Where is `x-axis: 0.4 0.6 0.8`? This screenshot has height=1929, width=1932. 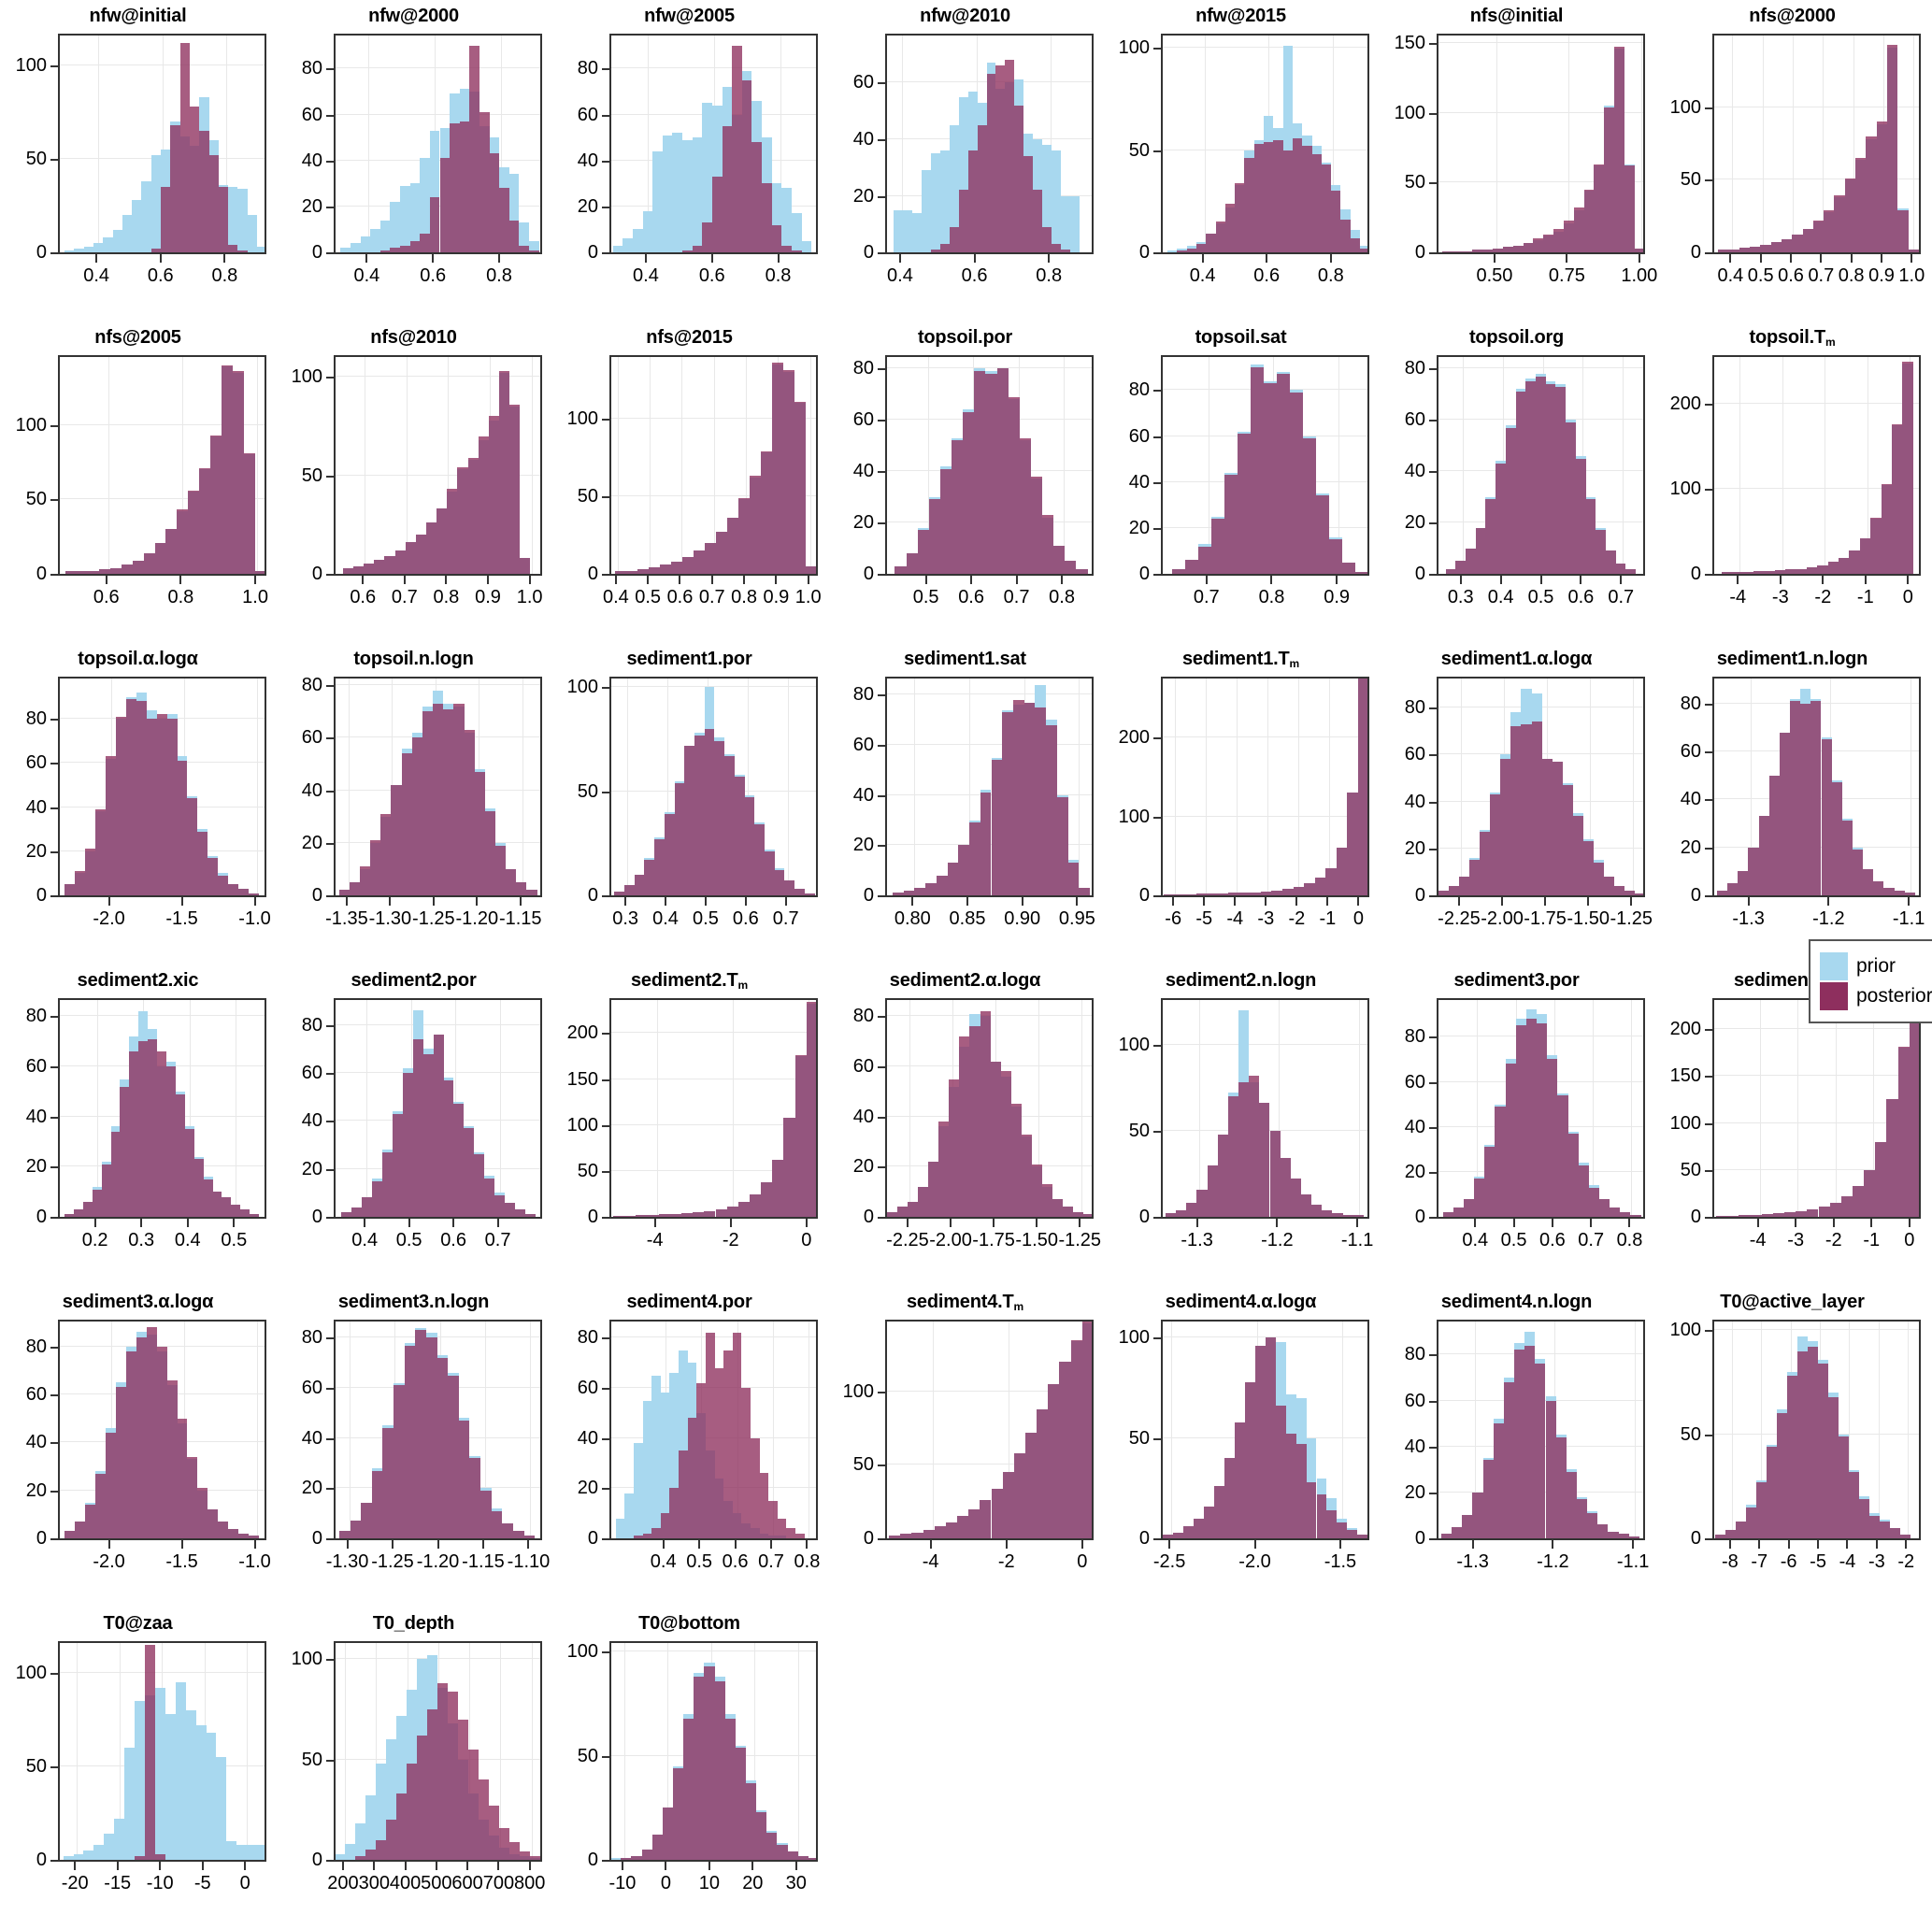 x-axis: 0.4 0.6 0.8 is located at coordinates (1265, 288).